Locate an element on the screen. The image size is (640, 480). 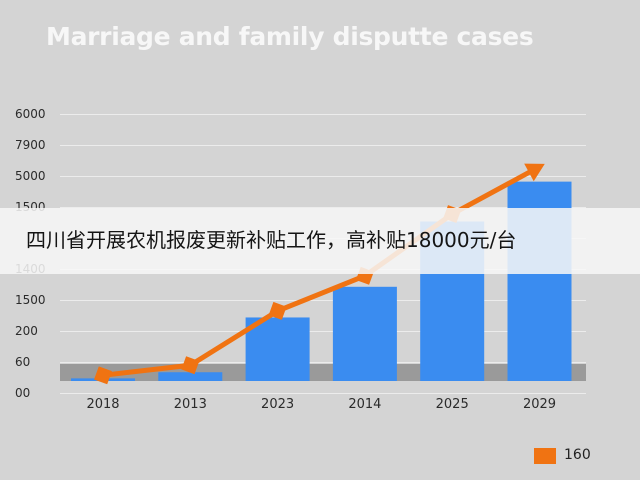
y-tick-label: 200 is located at coordinates (26, 331).